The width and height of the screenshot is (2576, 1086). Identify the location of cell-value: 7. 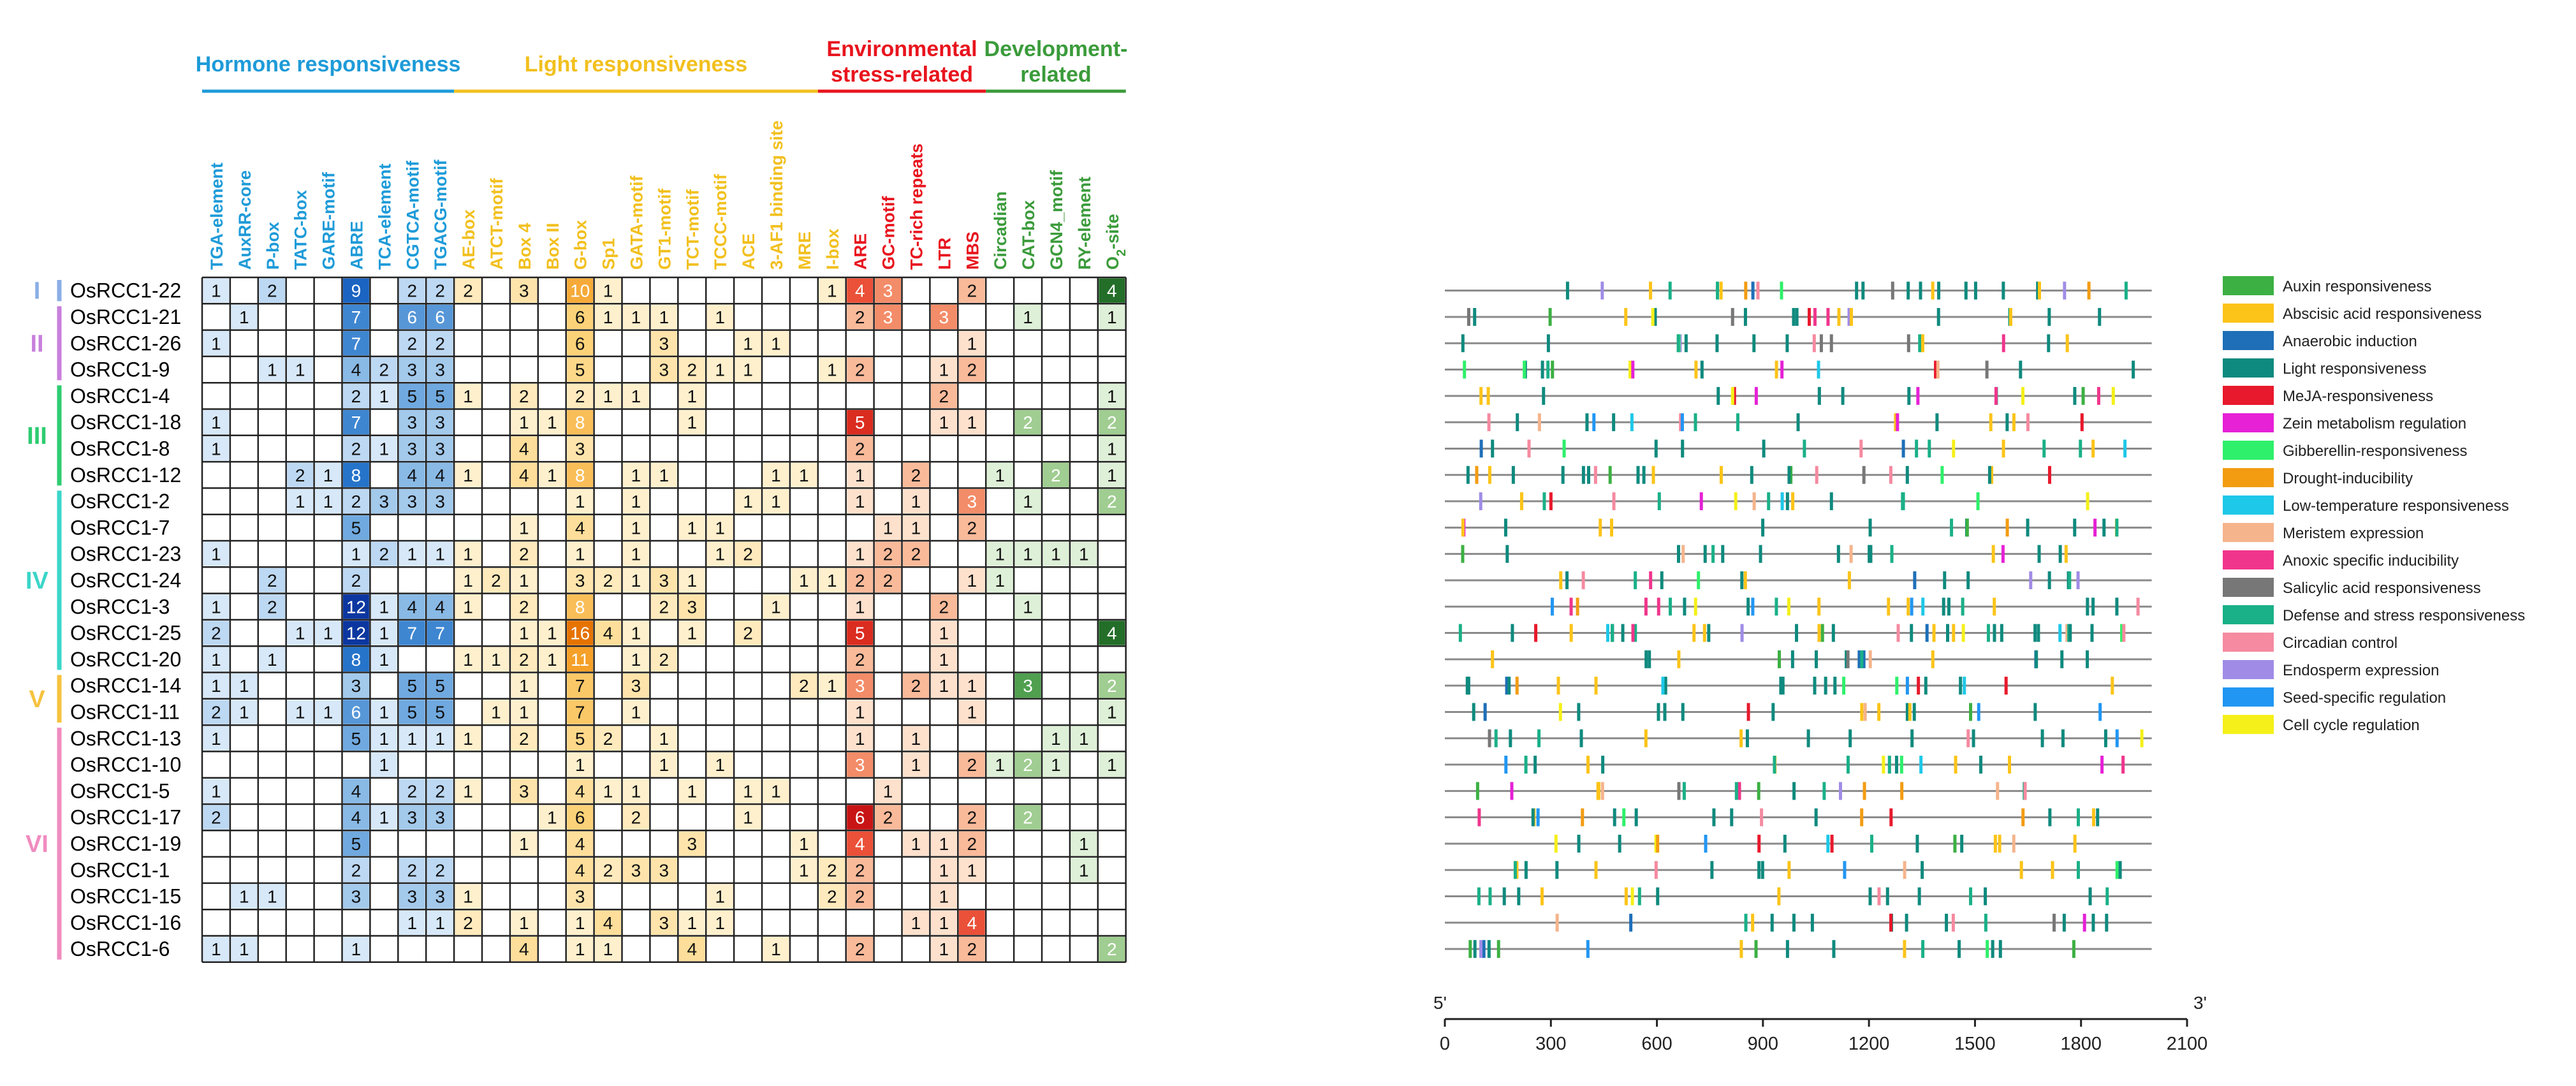
(580, 686).